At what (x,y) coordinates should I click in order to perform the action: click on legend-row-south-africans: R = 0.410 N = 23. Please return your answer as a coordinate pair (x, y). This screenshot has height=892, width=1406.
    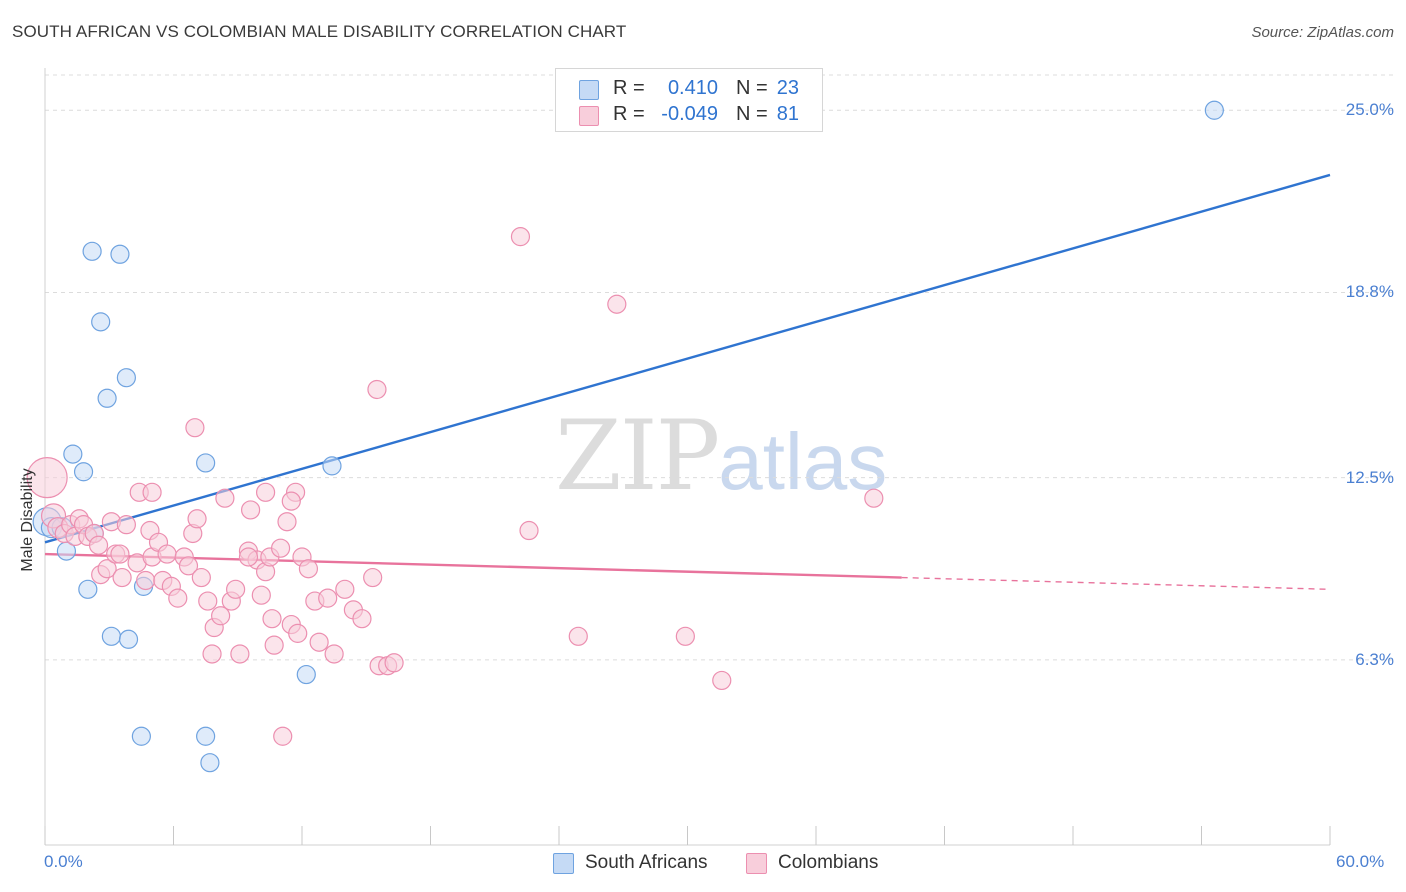
    Looking at the image, I should click on (689, 89).